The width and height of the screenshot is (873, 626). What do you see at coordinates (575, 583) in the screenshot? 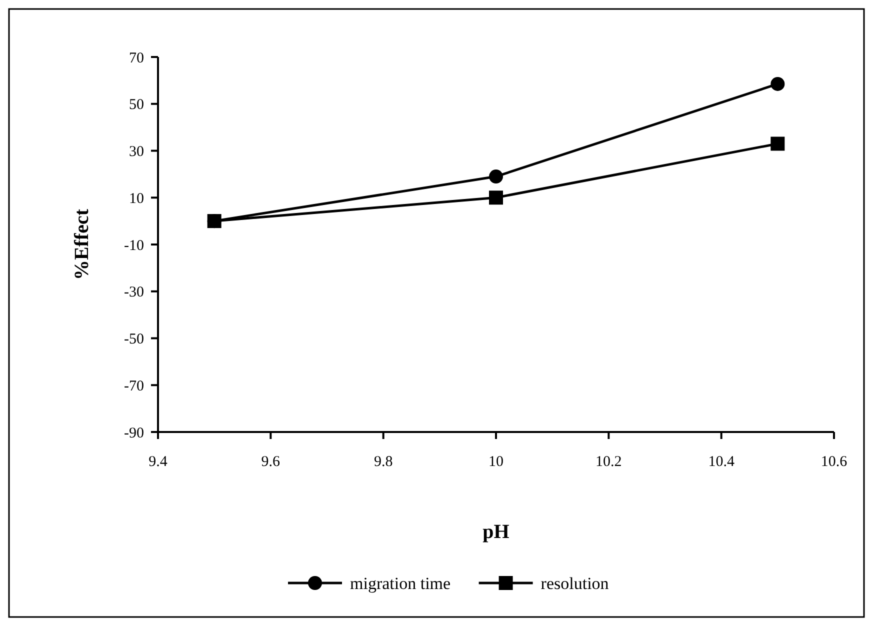
I see `legend-label: resolution` at bounding box center [575, 583].